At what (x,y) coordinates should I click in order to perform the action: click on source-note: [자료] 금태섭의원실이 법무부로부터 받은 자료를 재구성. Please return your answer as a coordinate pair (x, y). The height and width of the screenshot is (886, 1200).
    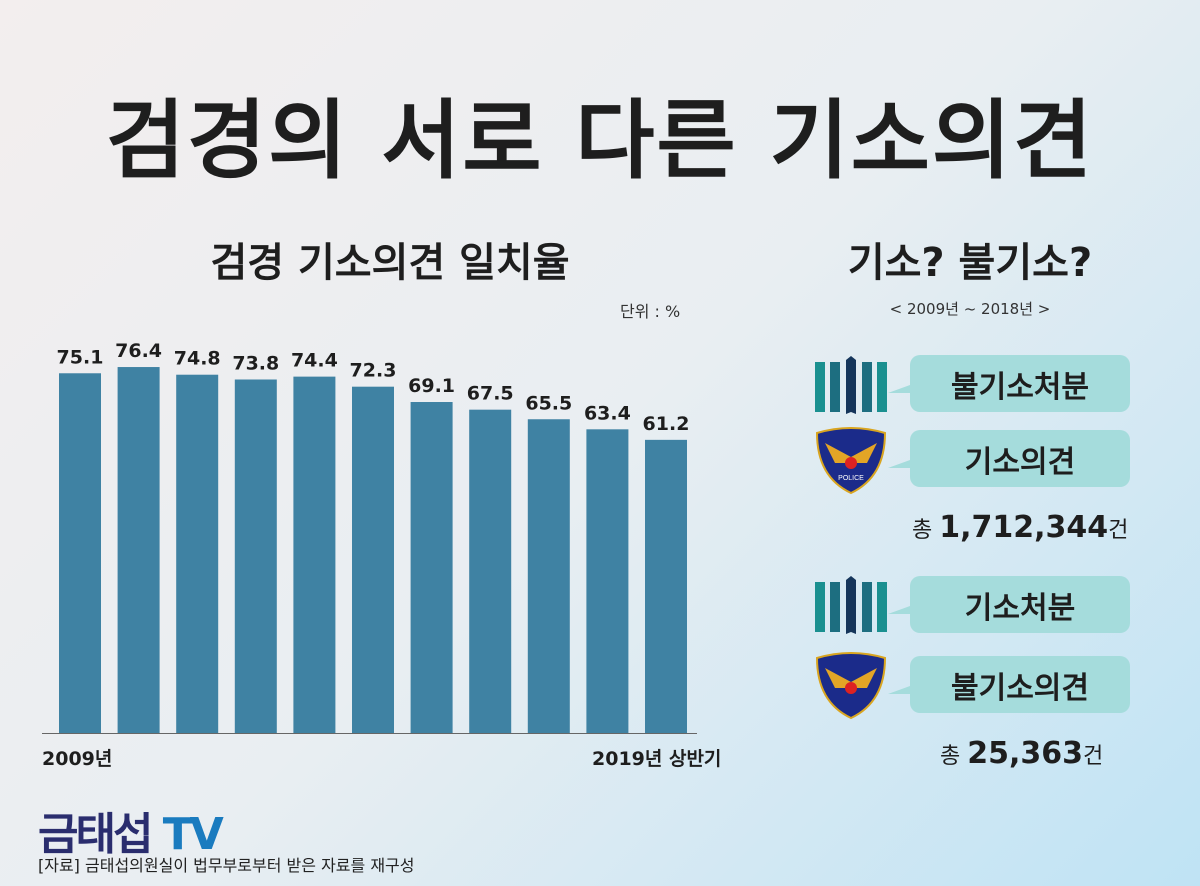
    Looking at the image, I should click on (226, 865).